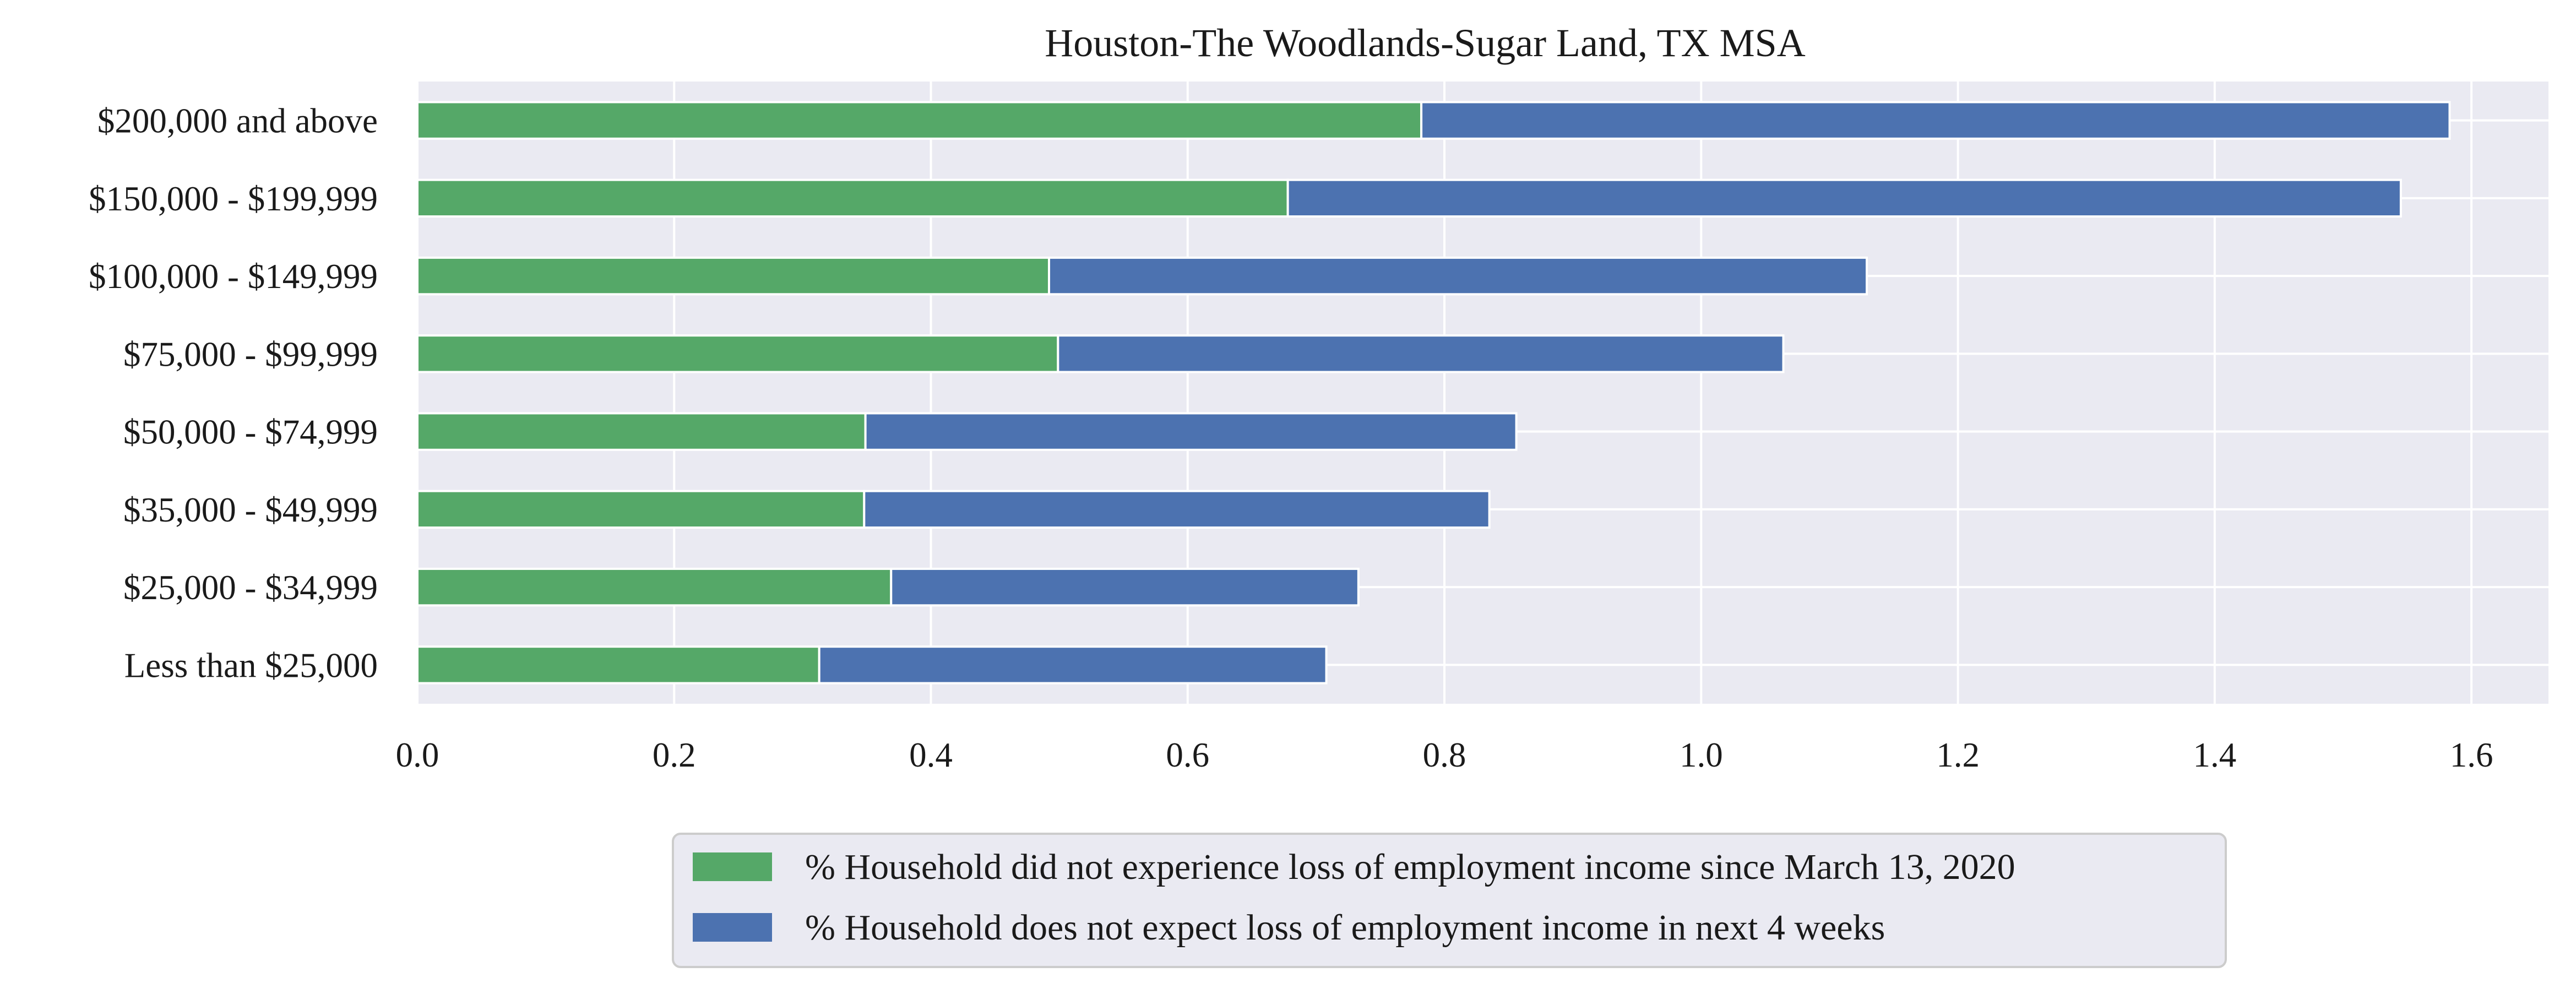  Describe the element at coordinates (675, 755) in the screenshot. I see `x-tick-label: 0.2` at that location.